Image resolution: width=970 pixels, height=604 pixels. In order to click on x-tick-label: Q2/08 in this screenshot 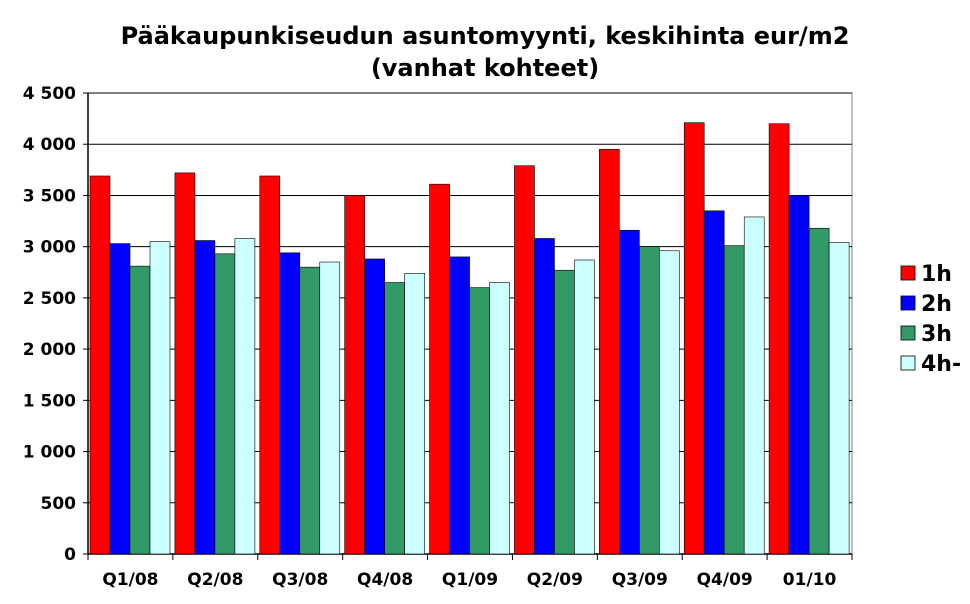, I will do `click(215, 580)`.